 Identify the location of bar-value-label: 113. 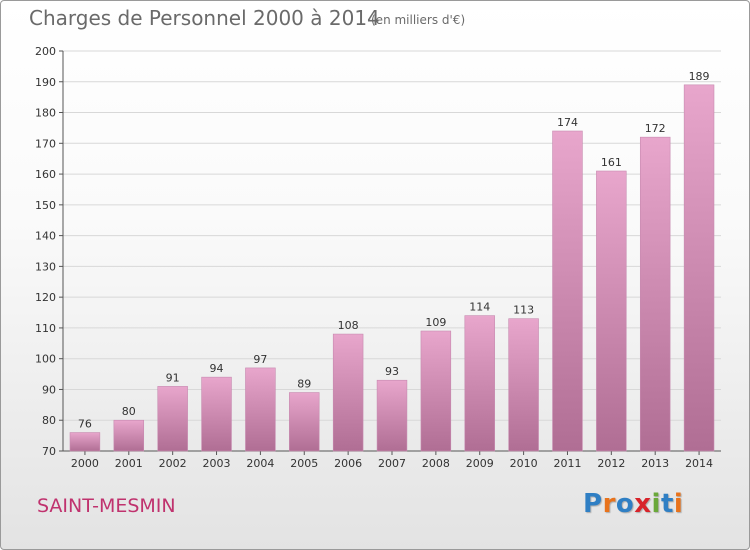
(523, 310).